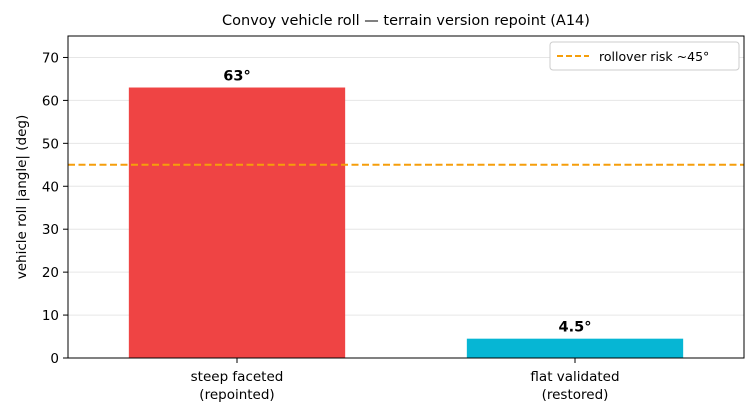  What do you see at coordinates (22, 197) in the screenshot?
I see `y-axis-label: vehicle roll |angle| (deg)` at bounding box center [22, 197].